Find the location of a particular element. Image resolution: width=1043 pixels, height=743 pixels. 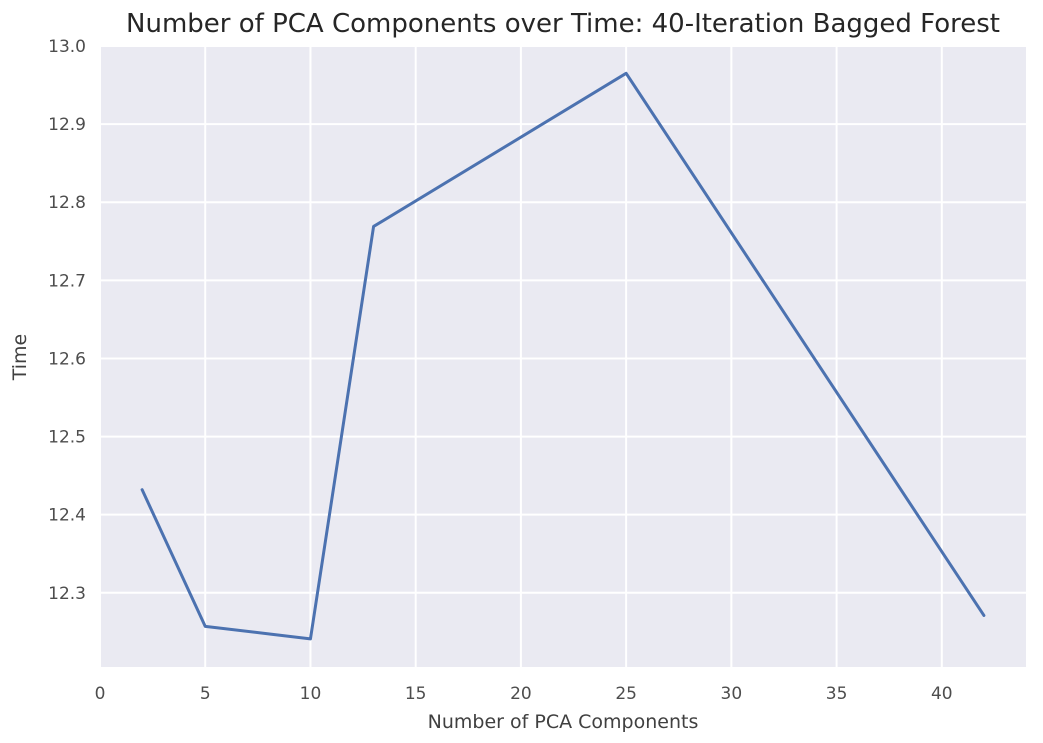

x-tick-label: 15 is located at coordinates (416, 694).